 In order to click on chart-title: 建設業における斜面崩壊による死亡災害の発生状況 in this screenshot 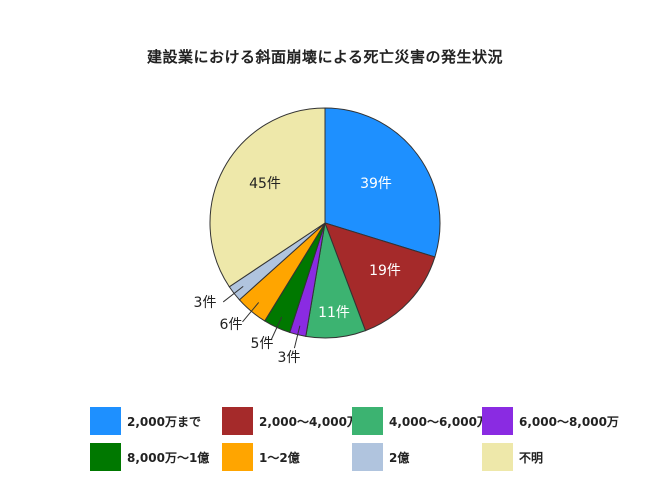, I will do `click(325, 57)`.